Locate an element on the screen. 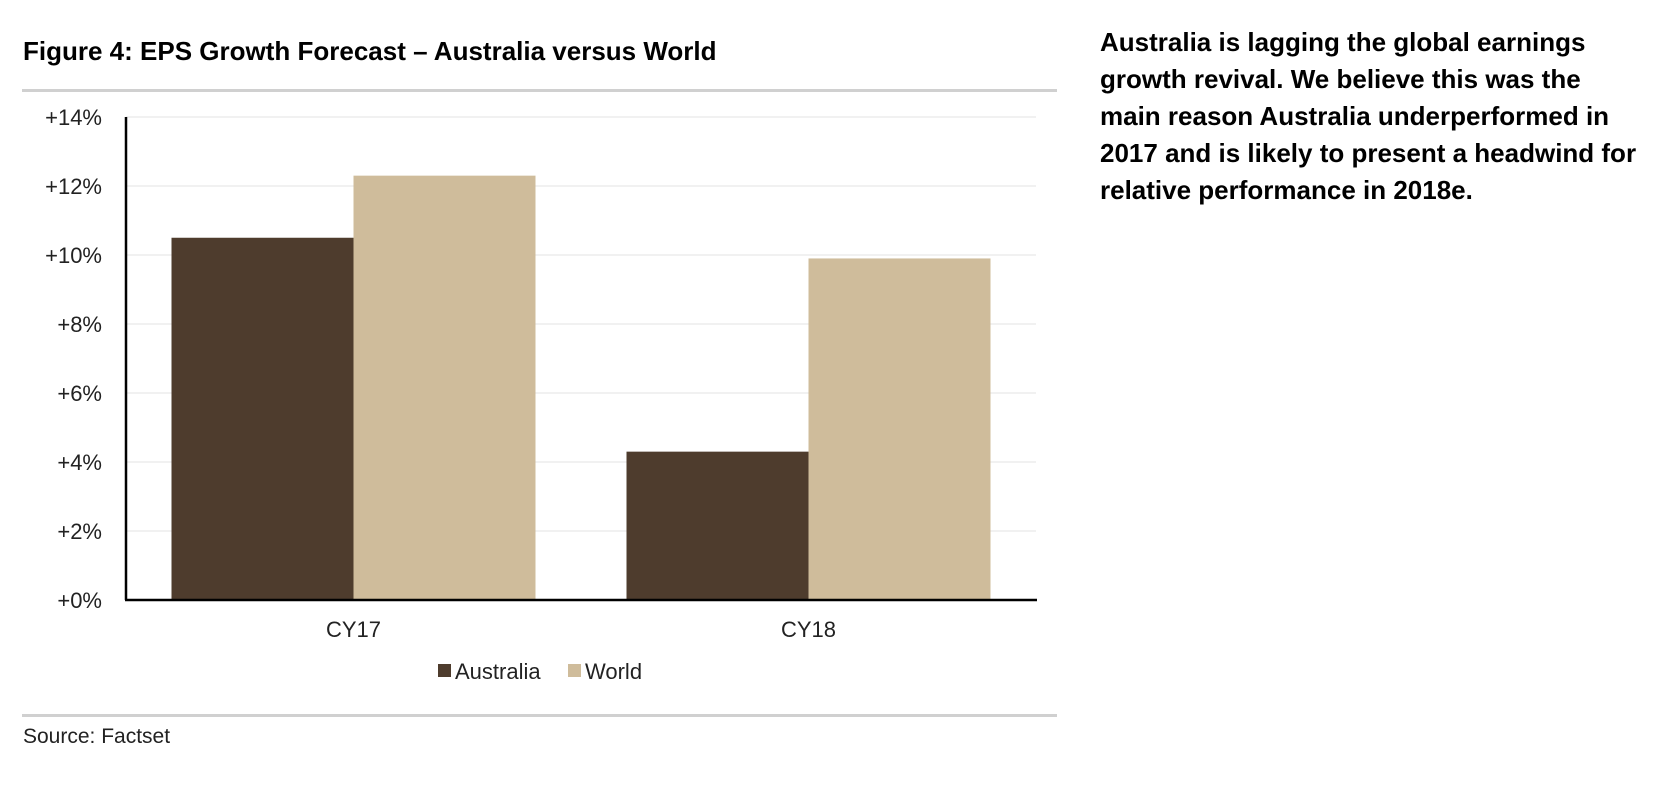 Image resolution: width=1653 pixels, height=808 pixels. y-tick-label: +0% is located at coordinates (79, 600).